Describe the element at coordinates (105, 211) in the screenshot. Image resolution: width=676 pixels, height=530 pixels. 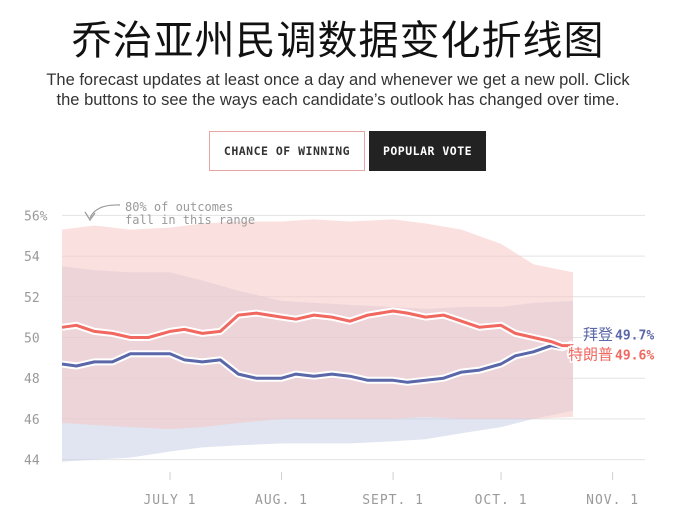
I see `annotation-arrow` at that location.